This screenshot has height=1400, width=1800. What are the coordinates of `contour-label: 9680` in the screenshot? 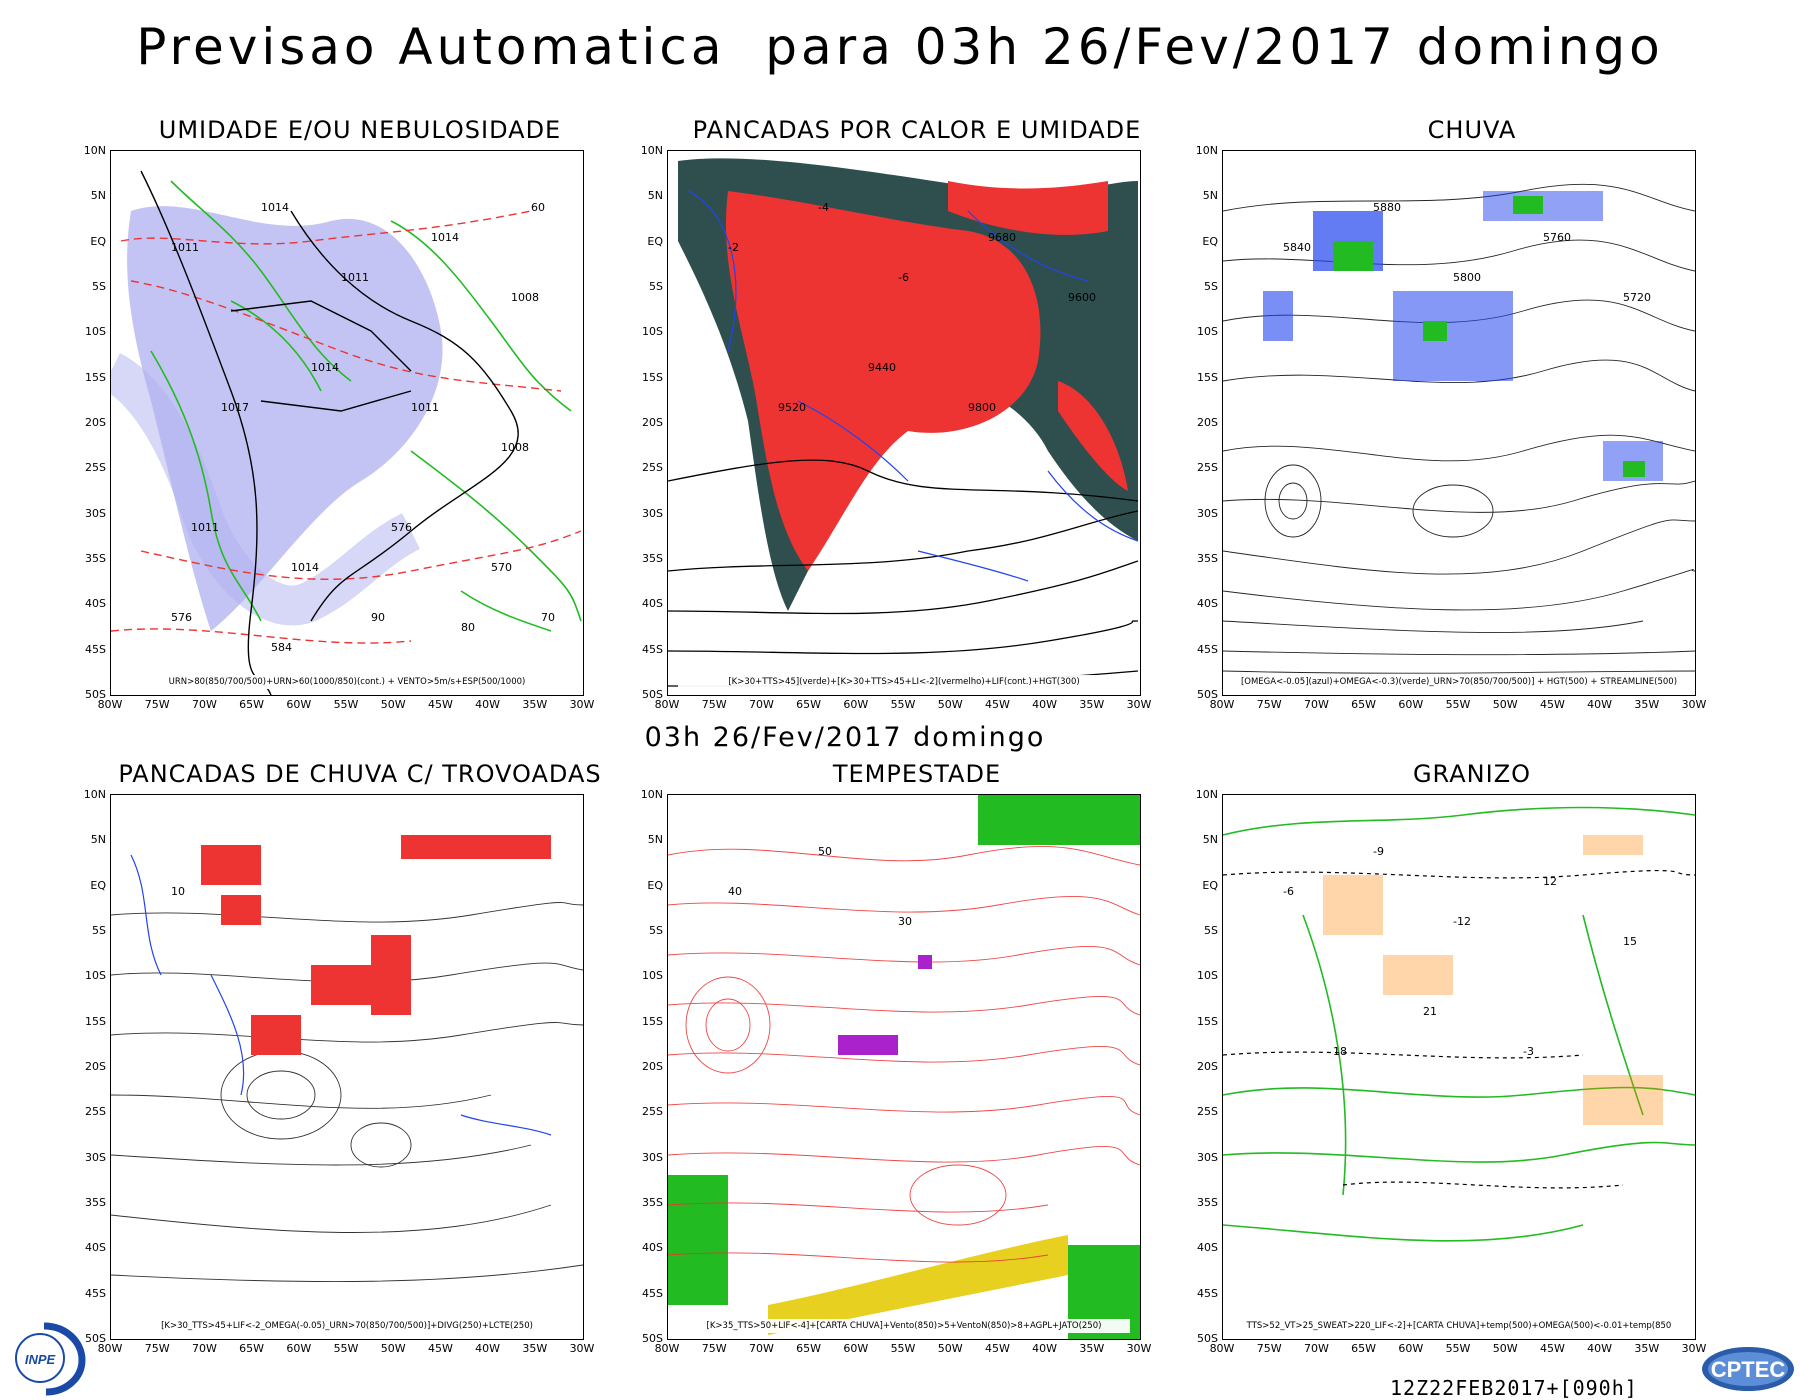 It's located at (1002, 237).